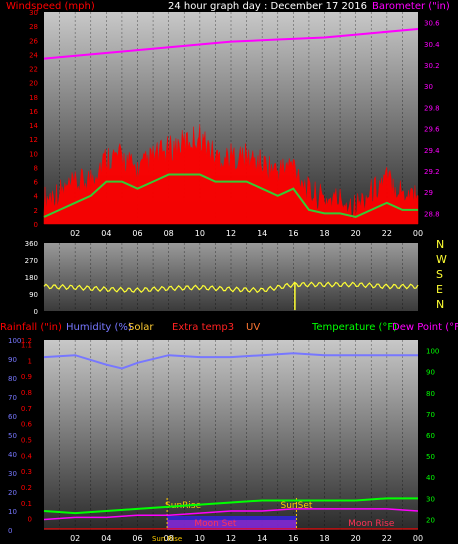  What do you see at coordinates (31, 261) in the screenshot?
I see `winddir-left-tick: 270` at bounding box center [31, 261].